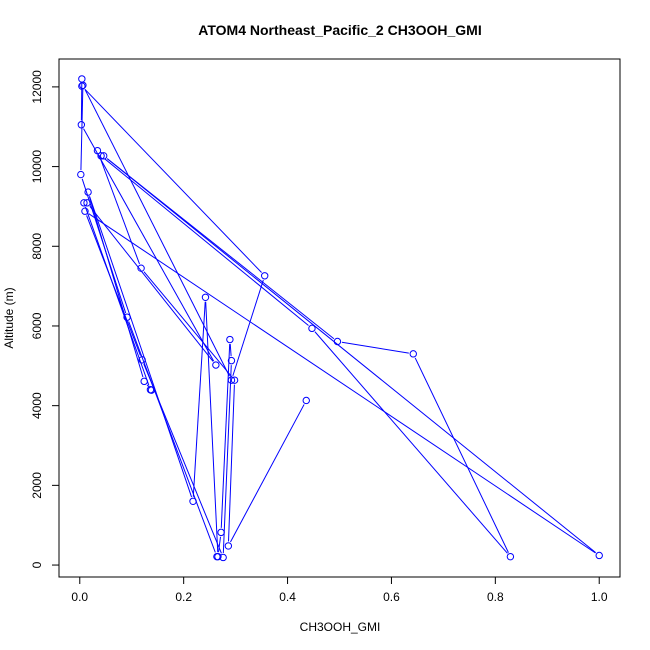 The width and height of the screenshot is (650, 650). I want to click on x-tick-label: 0.2, so click(183, 597).